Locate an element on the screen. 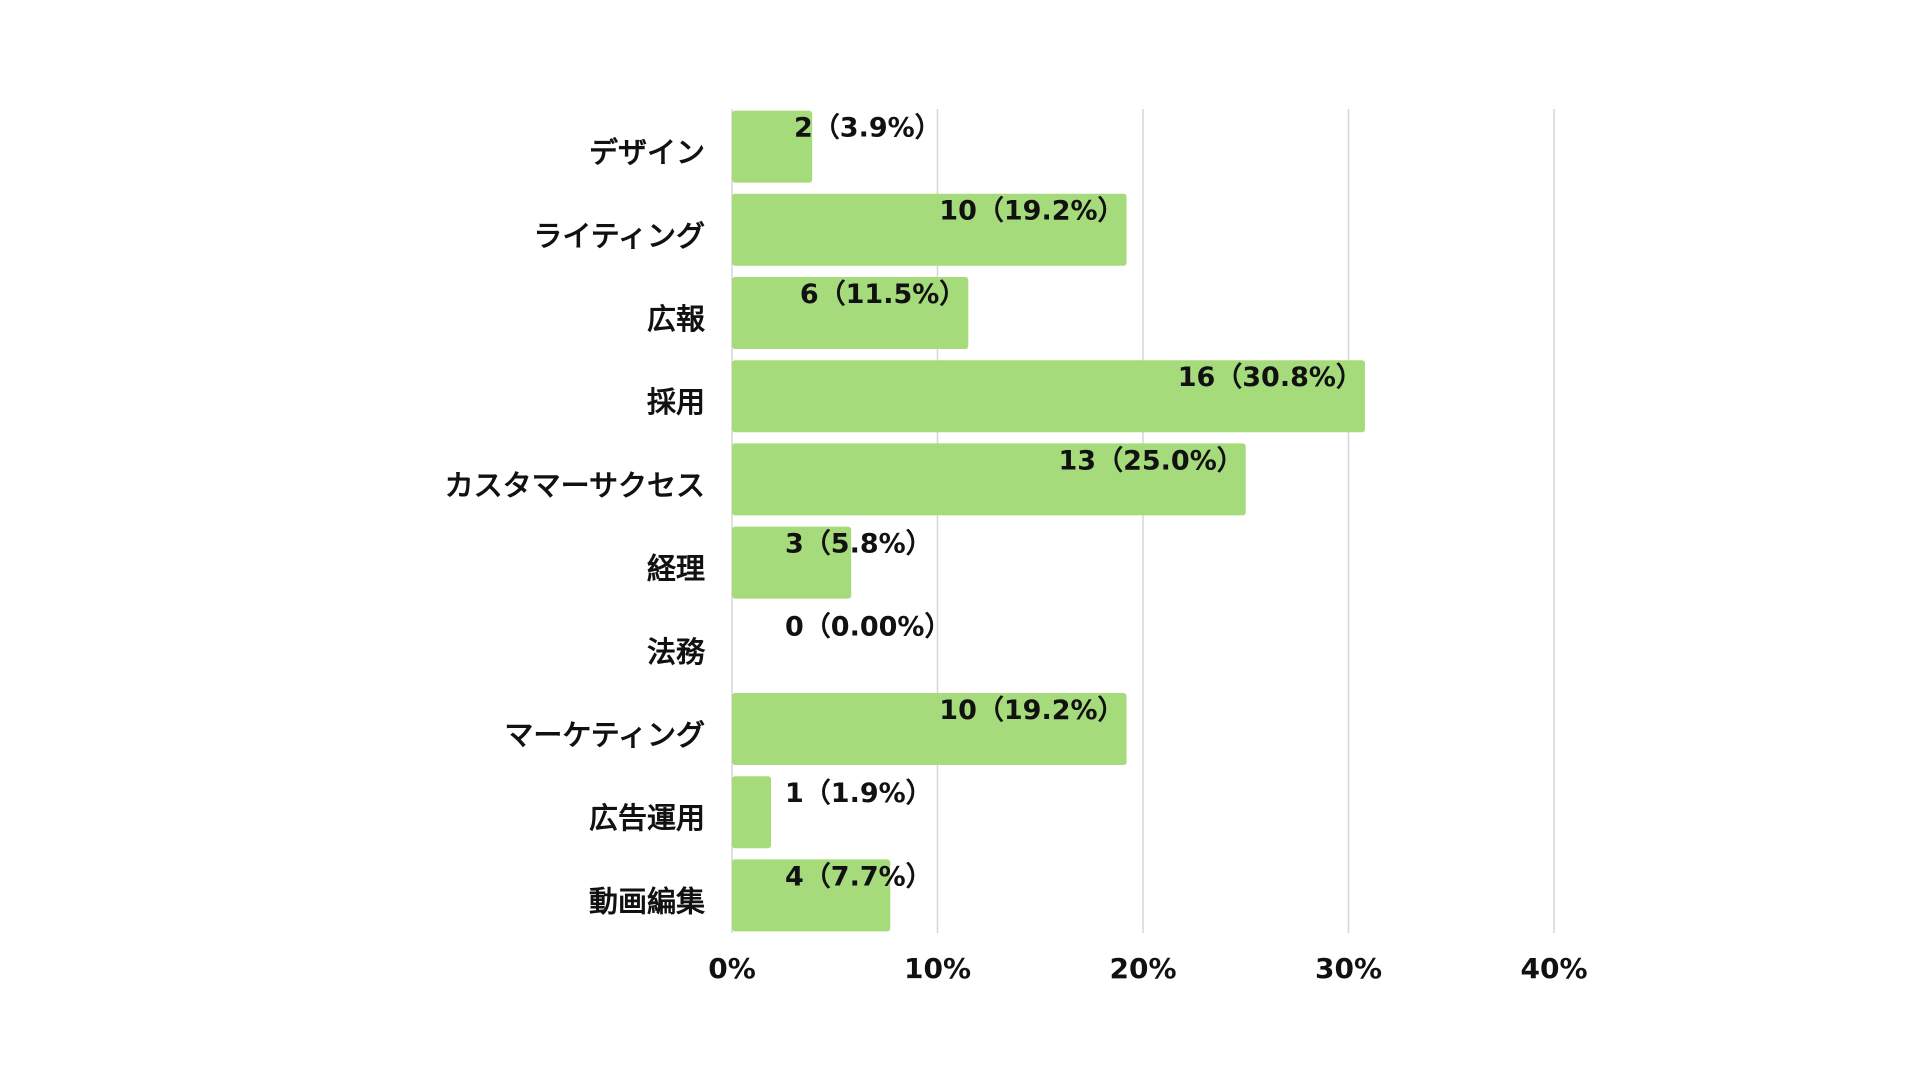 This screenshot has width=1920, height=1084. x-tick-label: 30% is located at coordinates (1348, 968).